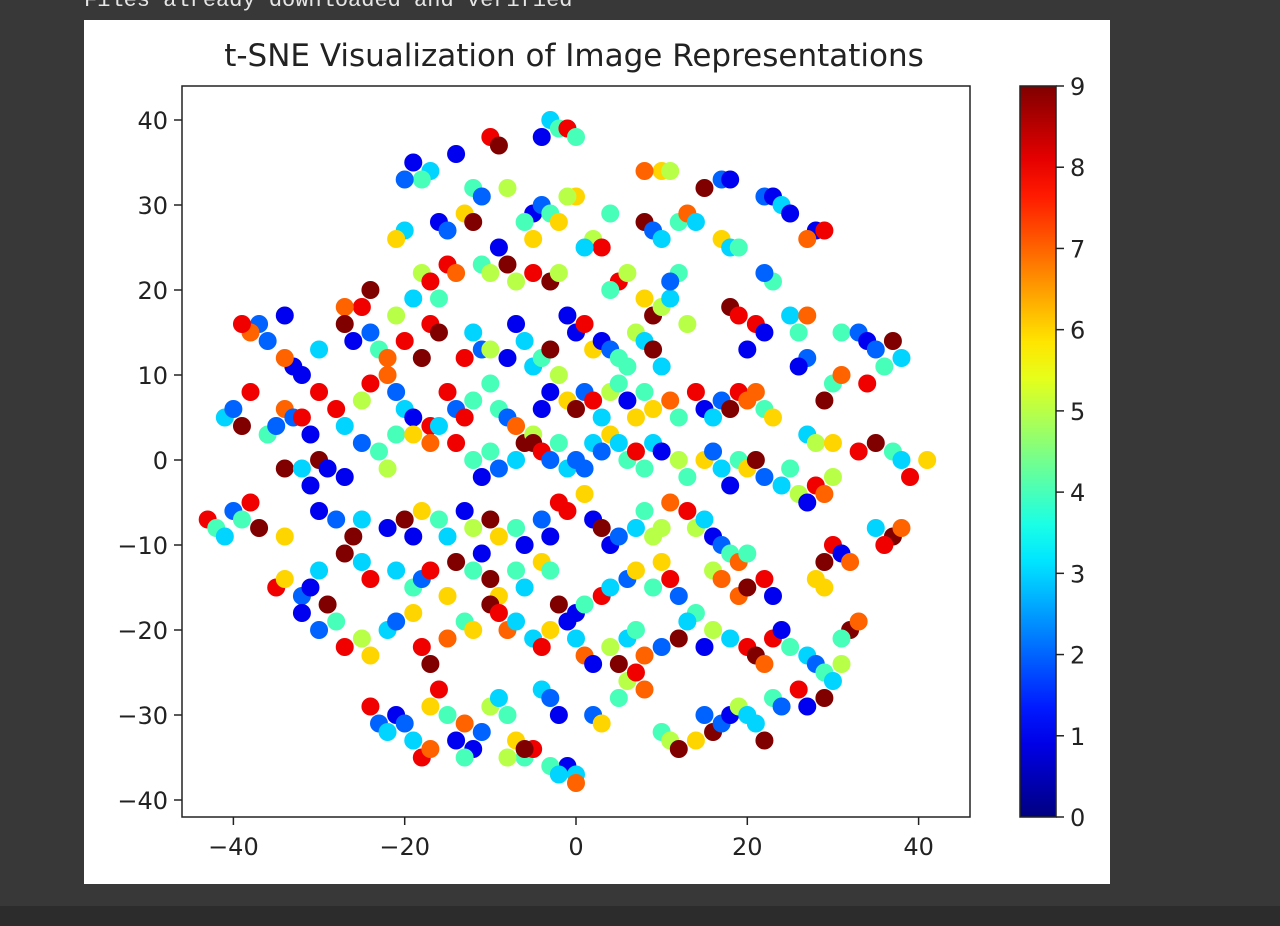 This screenshot has width=1280, height=926. I want to click on x-tick-label: 40, so click(918, 847).